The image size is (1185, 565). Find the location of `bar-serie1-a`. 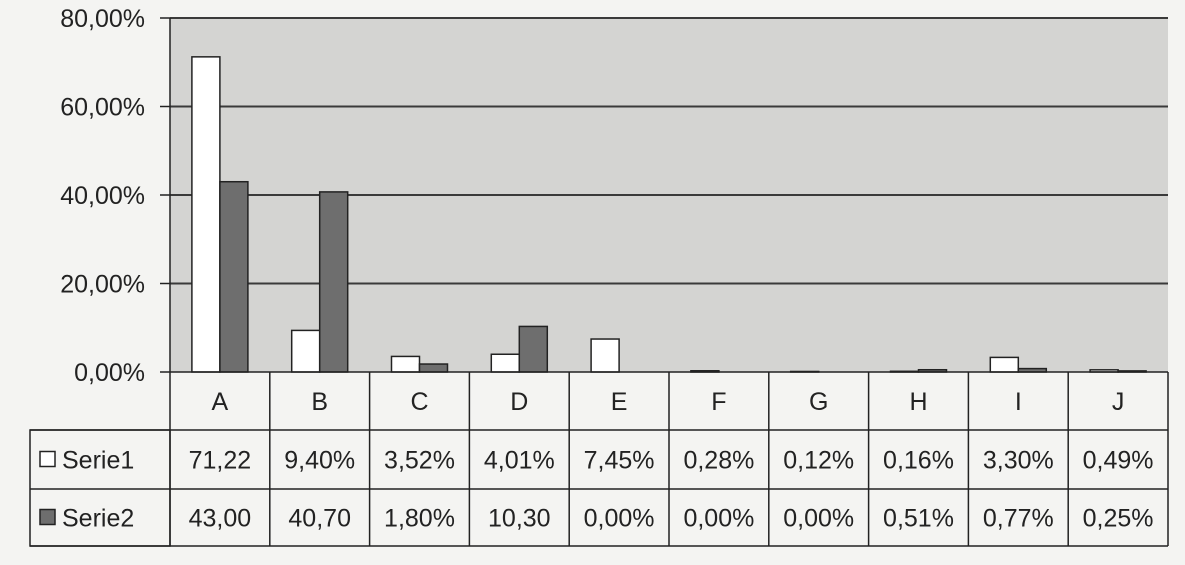

bar-serie1-a is located at coordinates (206, 214).